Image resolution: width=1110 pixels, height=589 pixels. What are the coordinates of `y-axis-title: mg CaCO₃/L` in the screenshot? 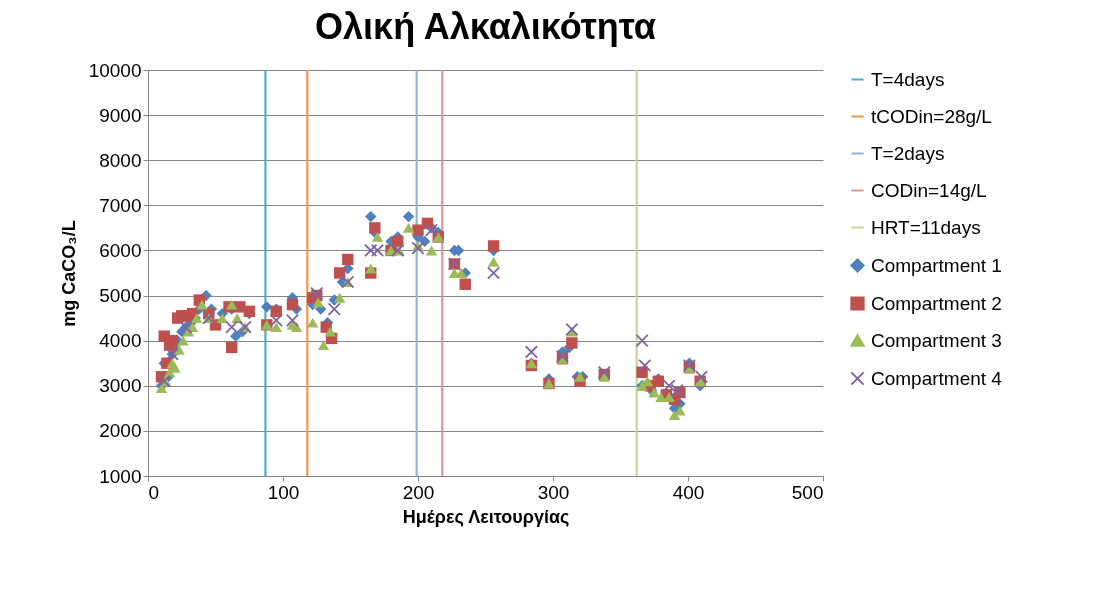 It's located at (68, 273).